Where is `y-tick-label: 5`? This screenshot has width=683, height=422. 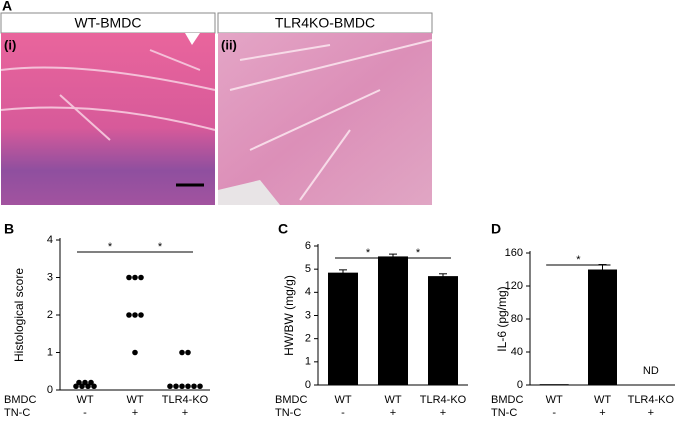 y-tick-label: 5 is located at coordinates (308, 269).